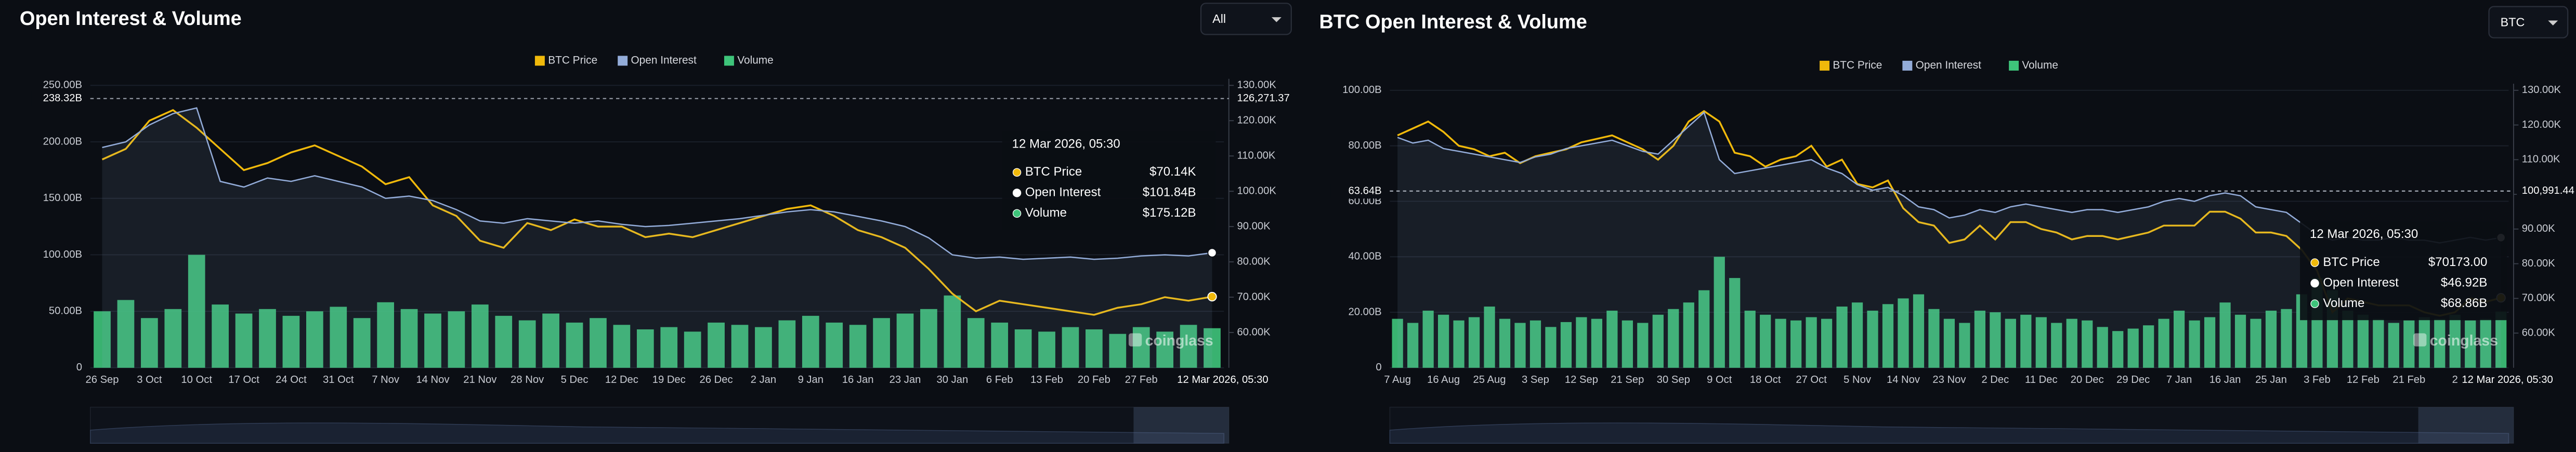  What do you see at coordinates (1949, 379) in the screenshot?
I see `x-tick-label: 23 Nov` at bounding box center [1949, 379].